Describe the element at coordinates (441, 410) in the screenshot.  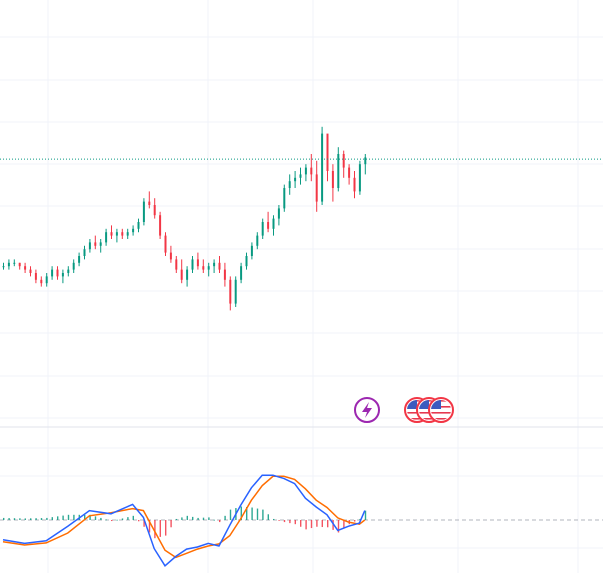
I see `us-flag-icon` at that location.